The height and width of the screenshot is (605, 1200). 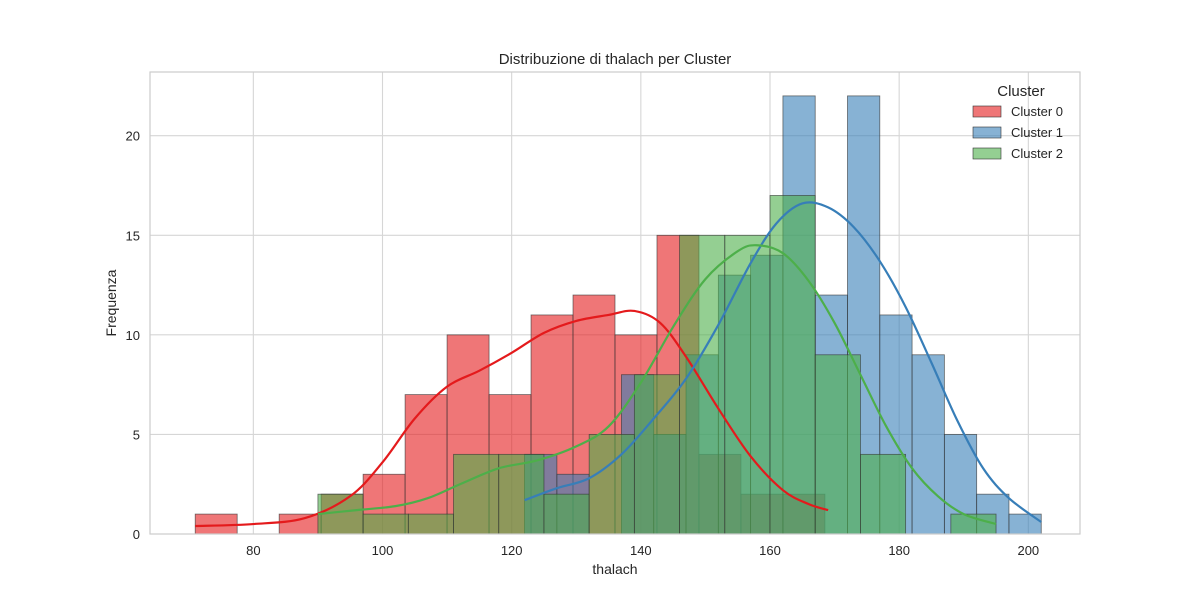 I want to click on legend-entry-cluster-1: Cluster 1, so click(x=1017, y=132).